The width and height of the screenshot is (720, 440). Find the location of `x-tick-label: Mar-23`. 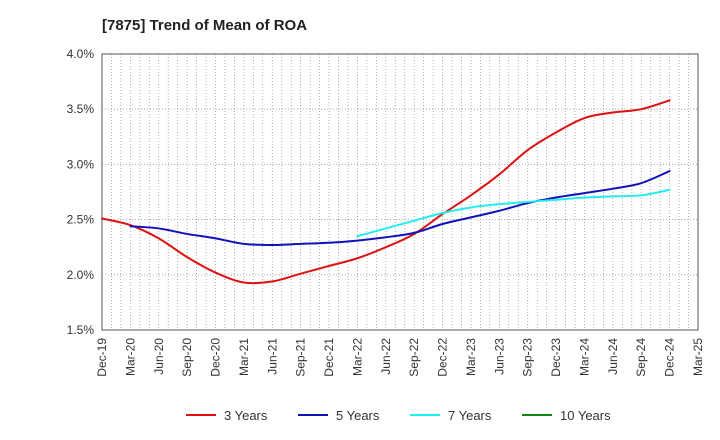

x-tick-label: Mar-23 is located at coordinates (471, 357).